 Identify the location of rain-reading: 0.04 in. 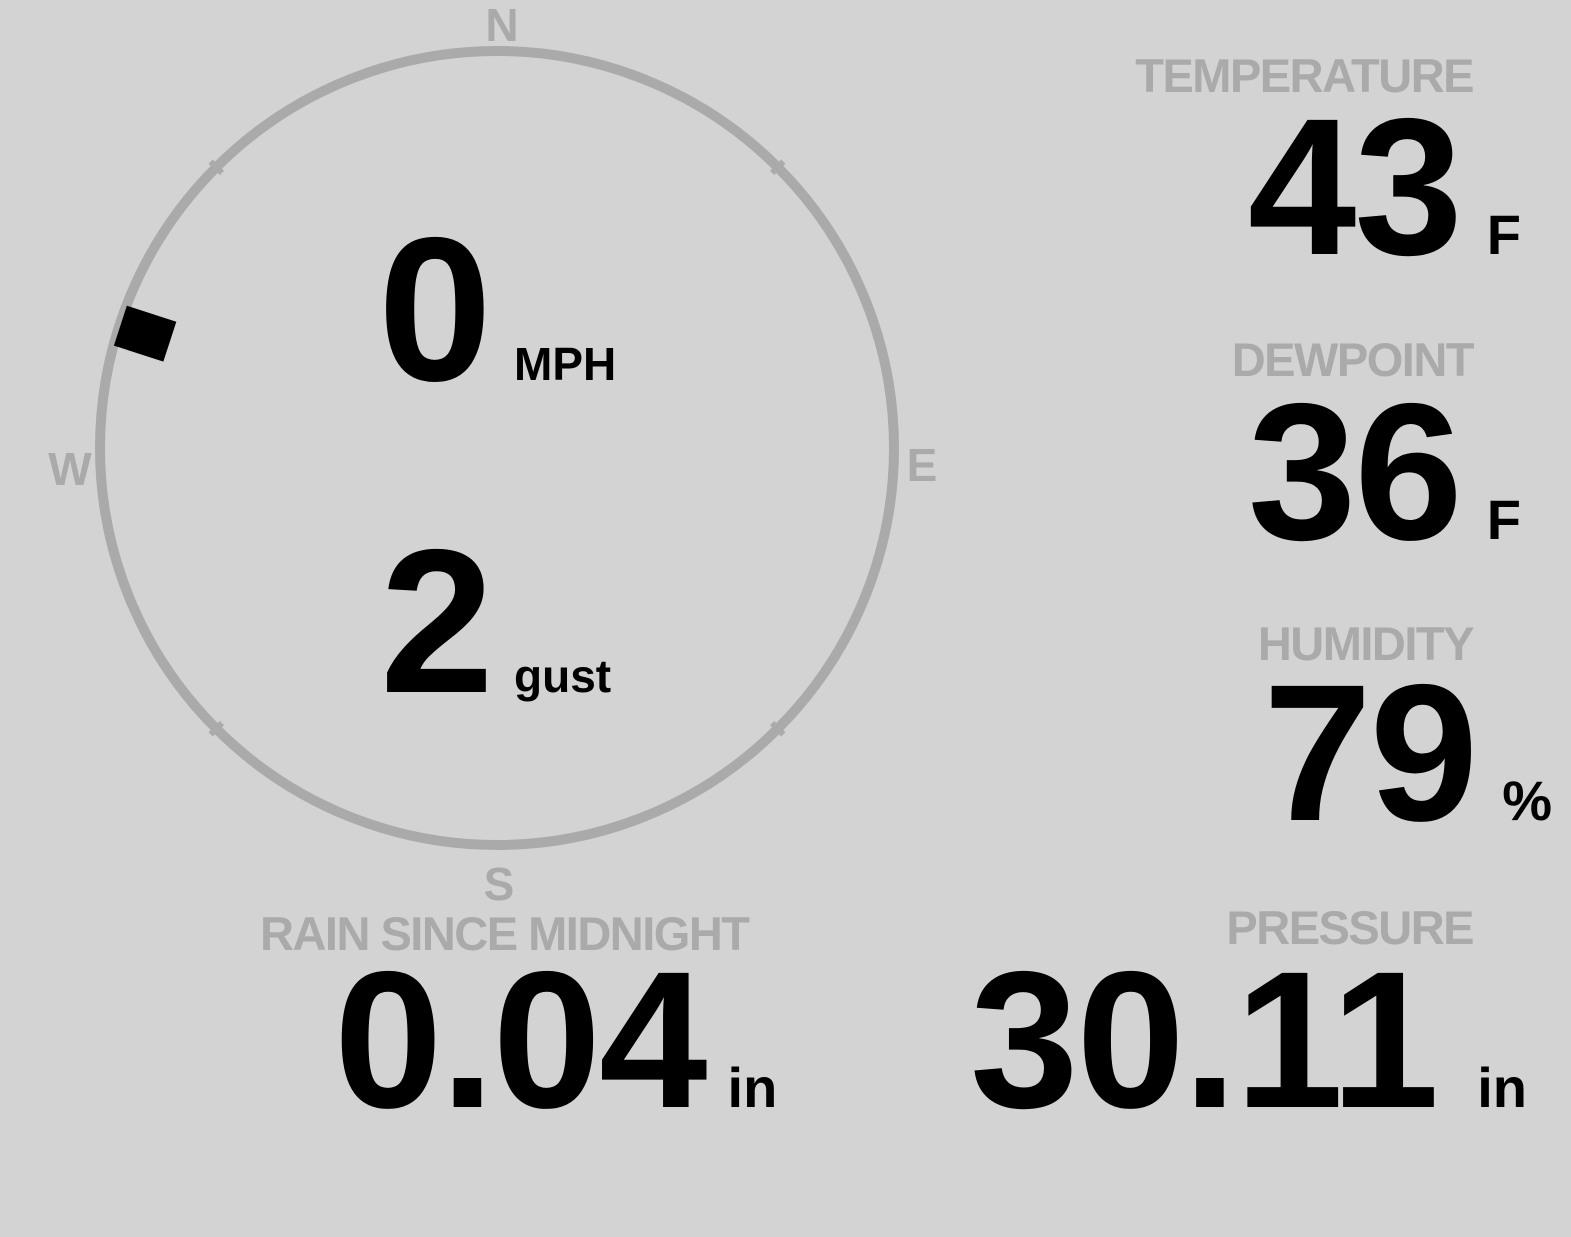
(555, 1040).